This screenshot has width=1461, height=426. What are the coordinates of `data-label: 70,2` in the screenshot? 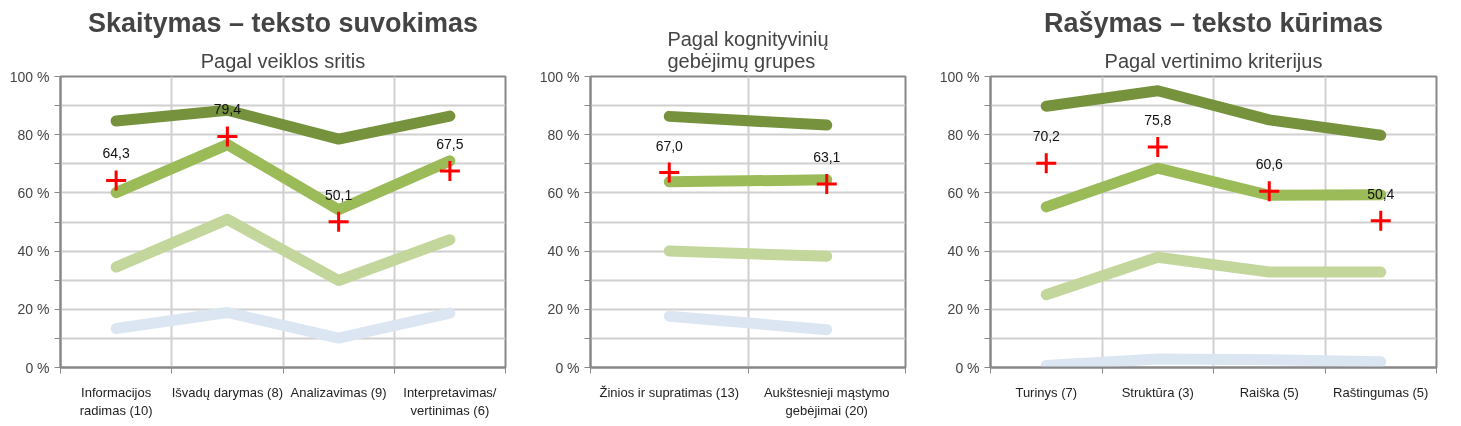 It's located at (1046, 136).